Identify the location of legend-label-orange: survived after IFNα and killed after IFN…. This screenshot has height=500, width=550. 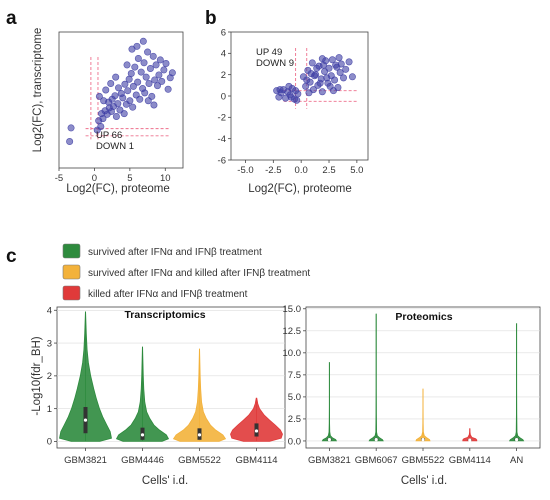
(199, 273).